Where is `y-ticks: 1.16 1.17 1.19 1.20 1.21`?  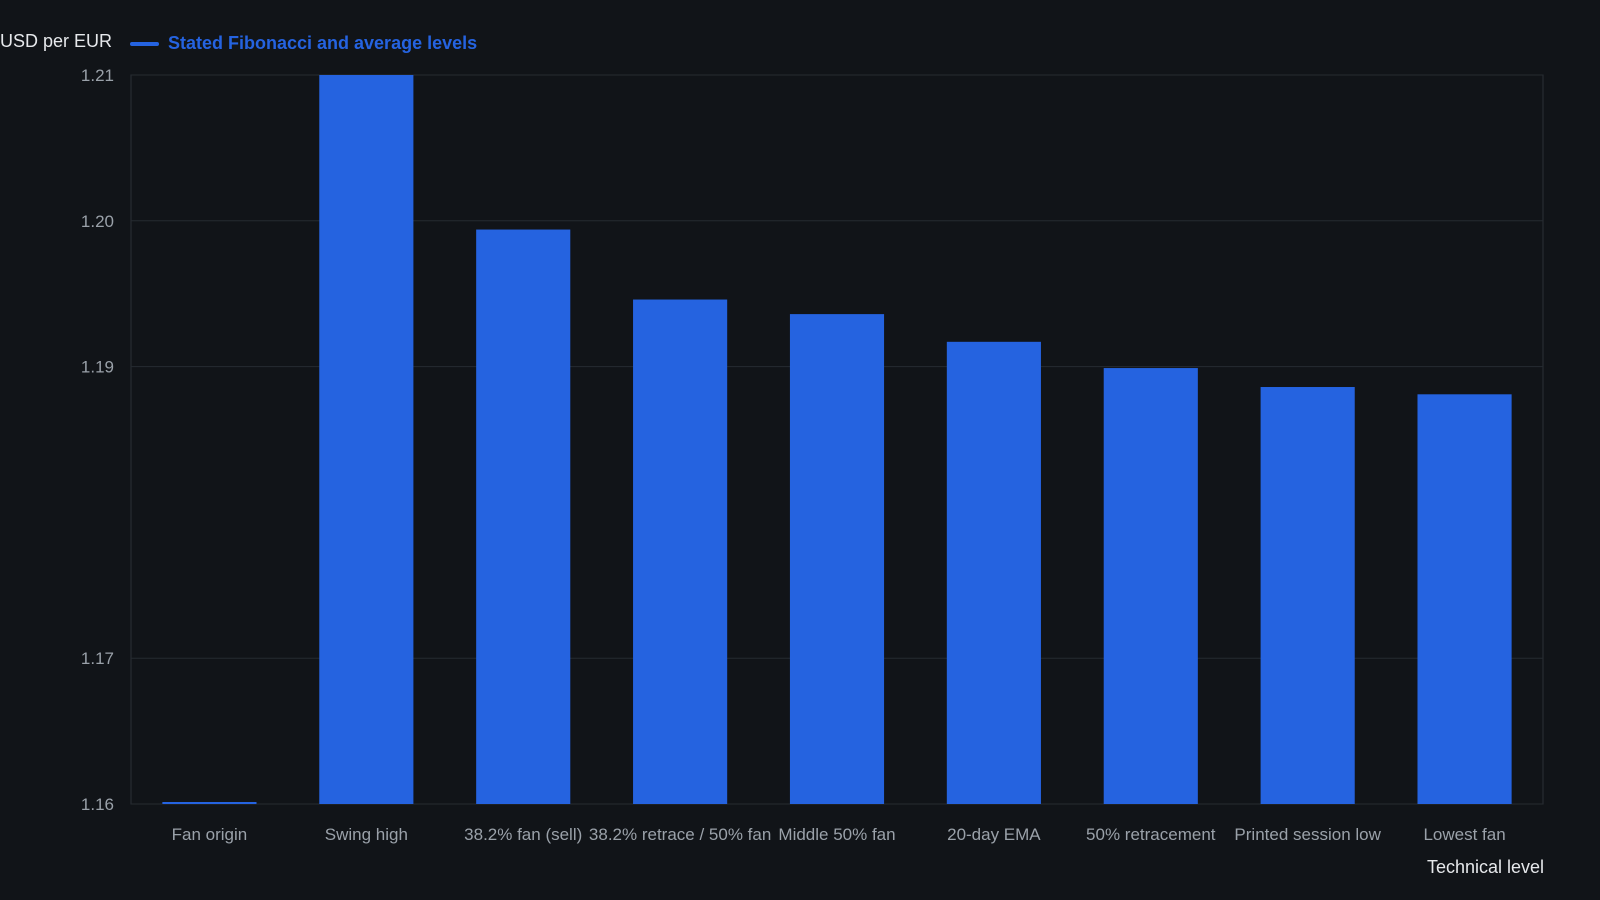
y-ticks: 1.16 1.17 1.19 1.20 1.21 is located at coordinates (97, 440).